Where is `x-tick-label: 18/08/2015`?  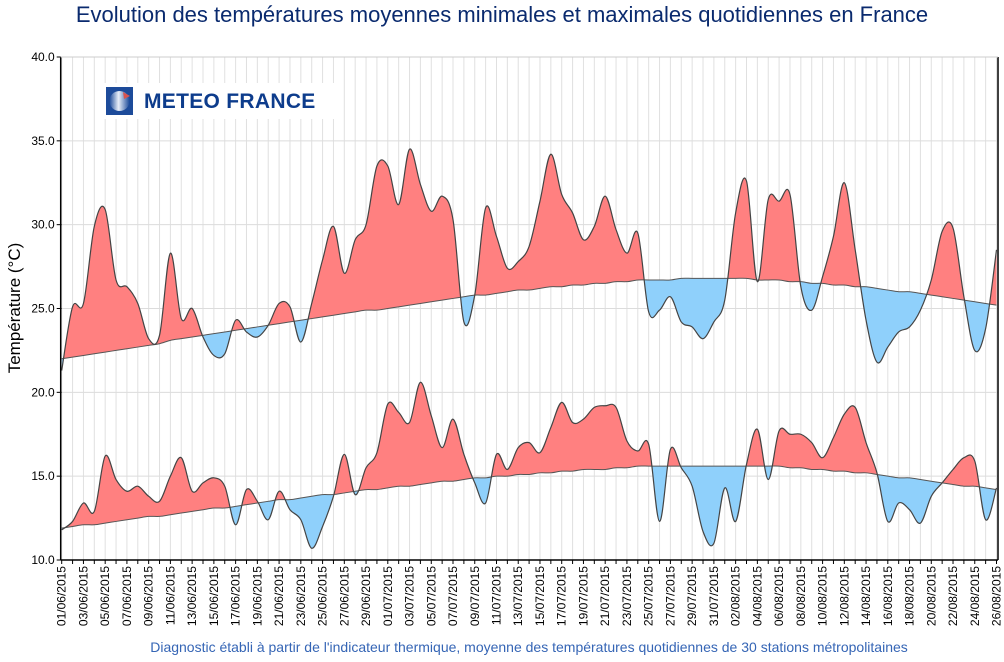
x-tick-label: 18/08/2015 is located at coordinates (910, 596).